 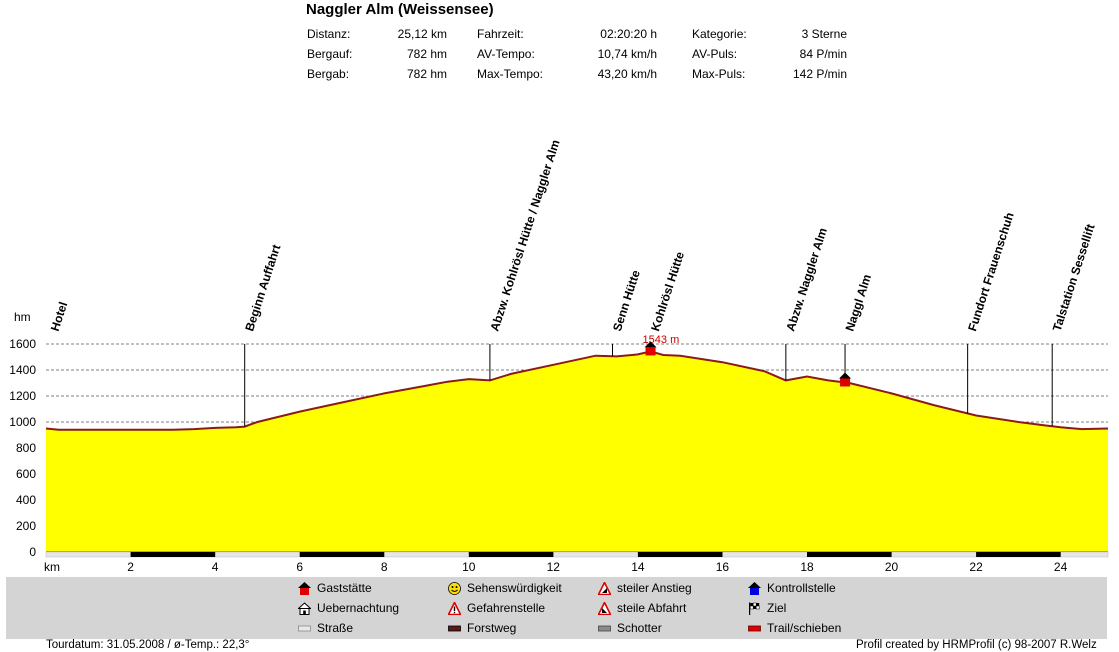 I want to click on stat-label-max-tempo: Max-Tempo:, so click(x=510, y=74).